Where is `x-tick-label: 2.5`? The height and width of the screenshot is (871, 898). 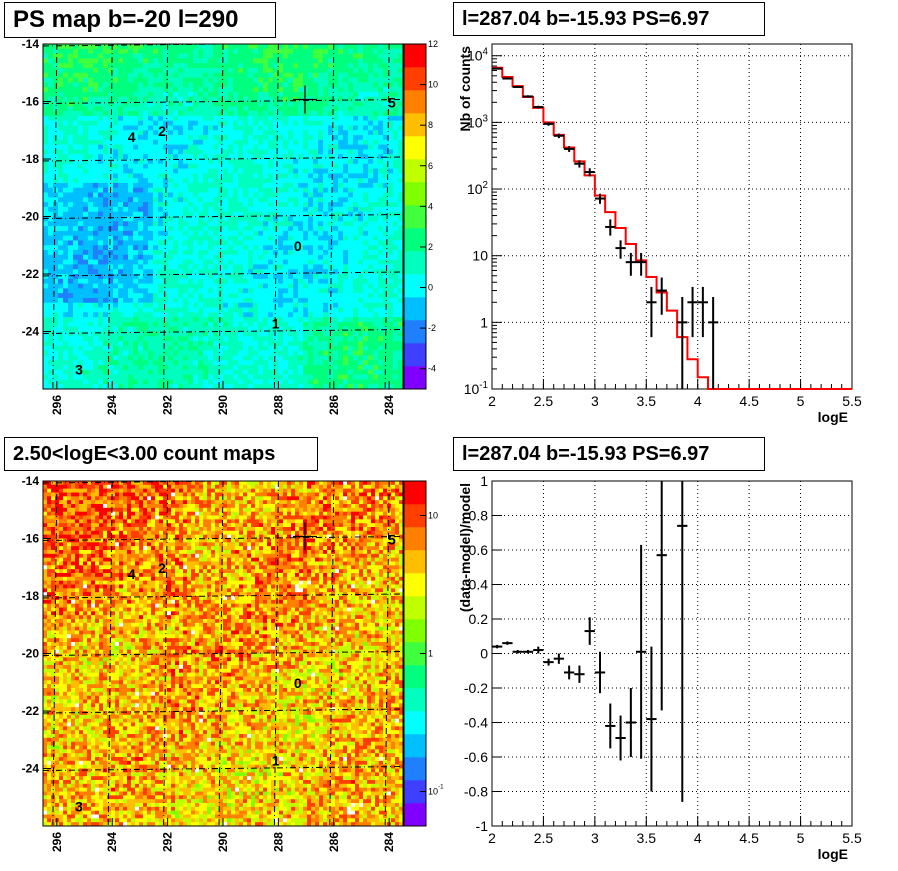 x-tick-label: 2.5 is located at coordinates (544, 838).